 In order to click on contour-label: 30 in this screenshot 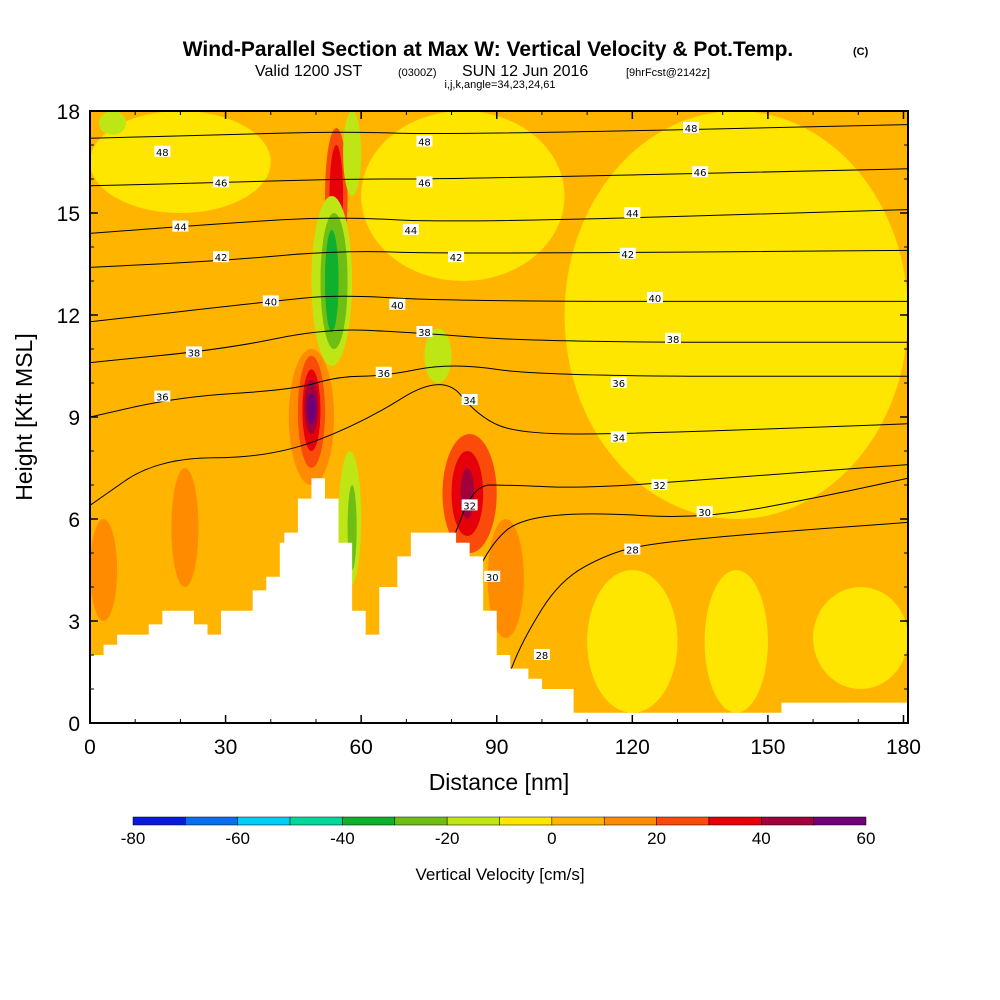, I will do `click(492, 577)`.